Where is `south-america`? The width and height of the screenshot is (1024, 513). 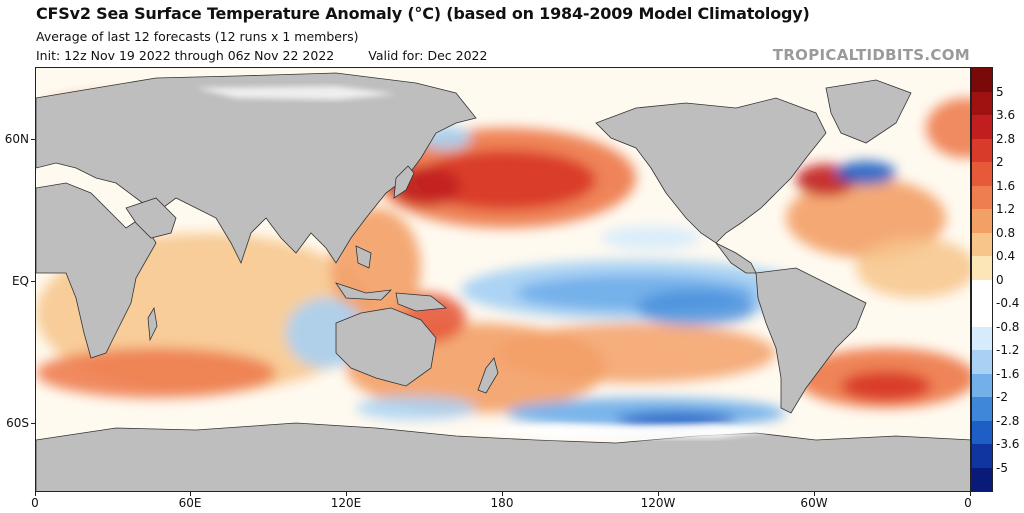 south-america is located at coordinates (811, 340).